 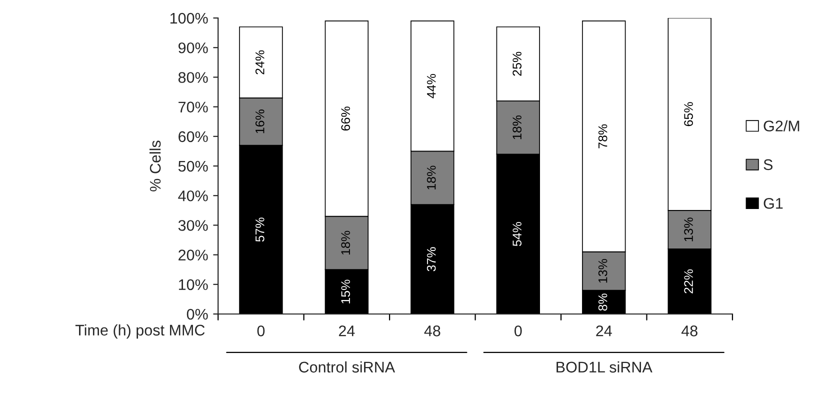 What do you see at coordinates (345, 292) in the screenshot?
I see `data-label: 15%` at bounding box center [345, 292].